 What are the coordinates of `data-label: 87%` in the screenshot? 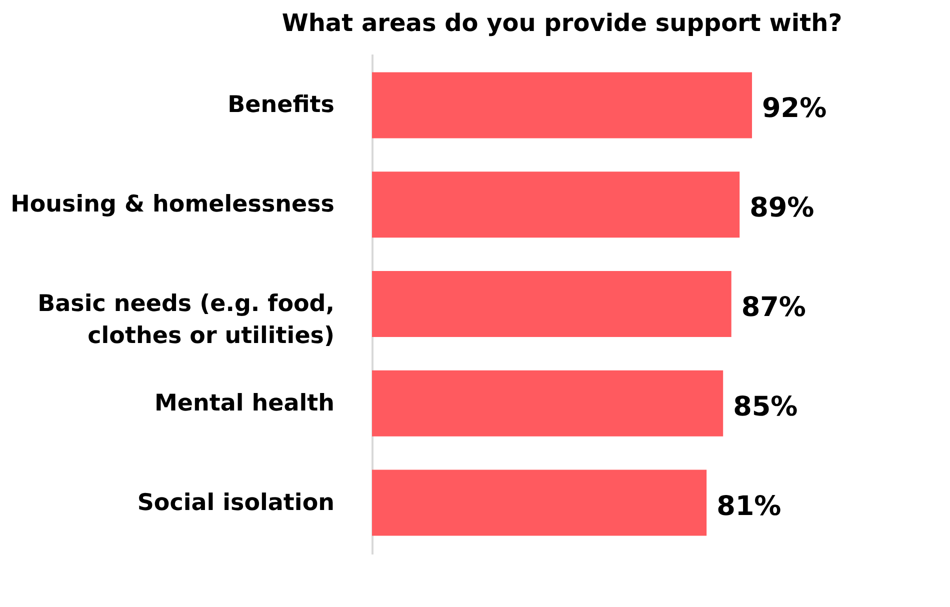 It's located at (773, 307).